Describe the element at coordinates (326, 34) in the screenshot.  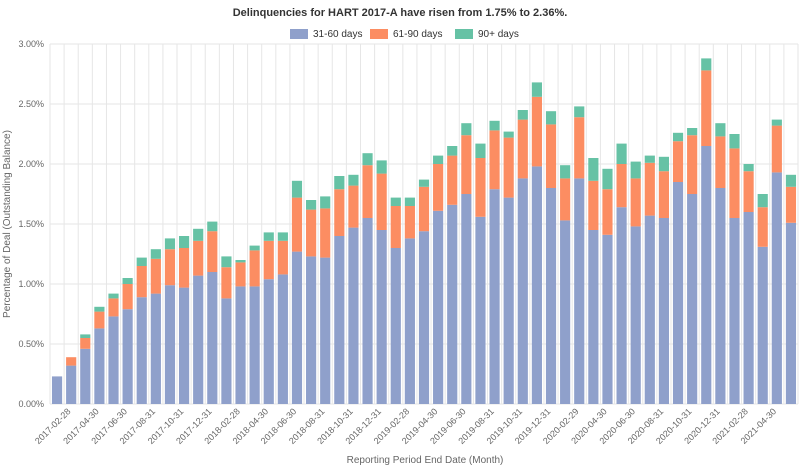
I see `legend-item-31-60: 31-60 days` at that location.